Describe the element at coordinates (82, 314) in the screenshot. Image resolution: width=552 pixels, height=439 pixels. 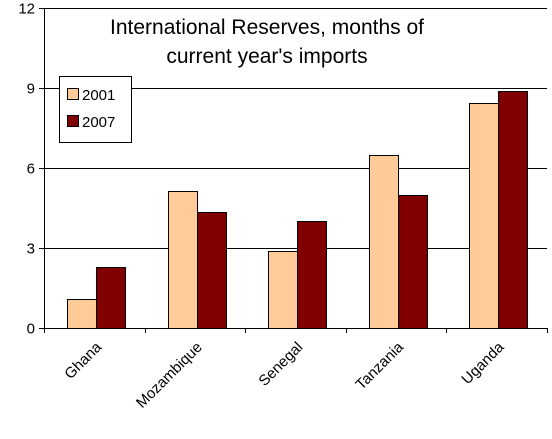
I see `bar-ghana-2001` at that location.